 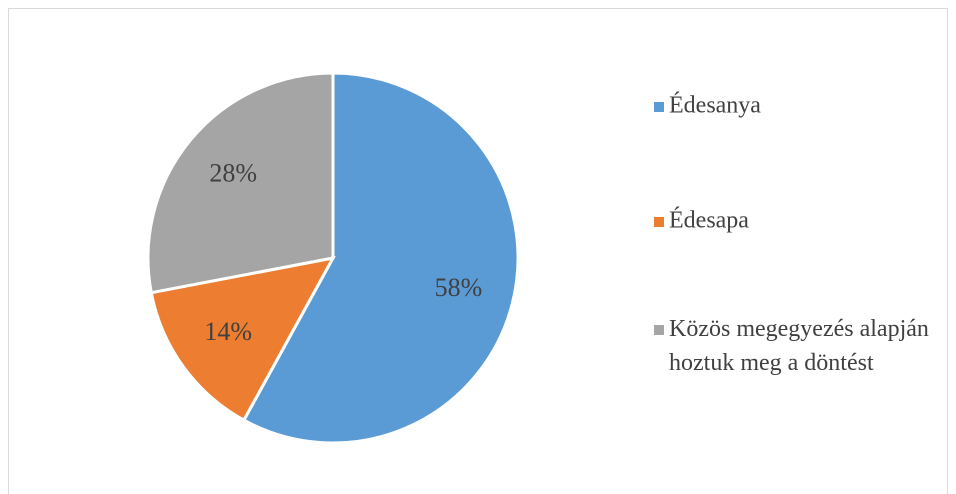 I want to click on legend-line: hoztuk meg a döntést, so click(x=771, y=363).